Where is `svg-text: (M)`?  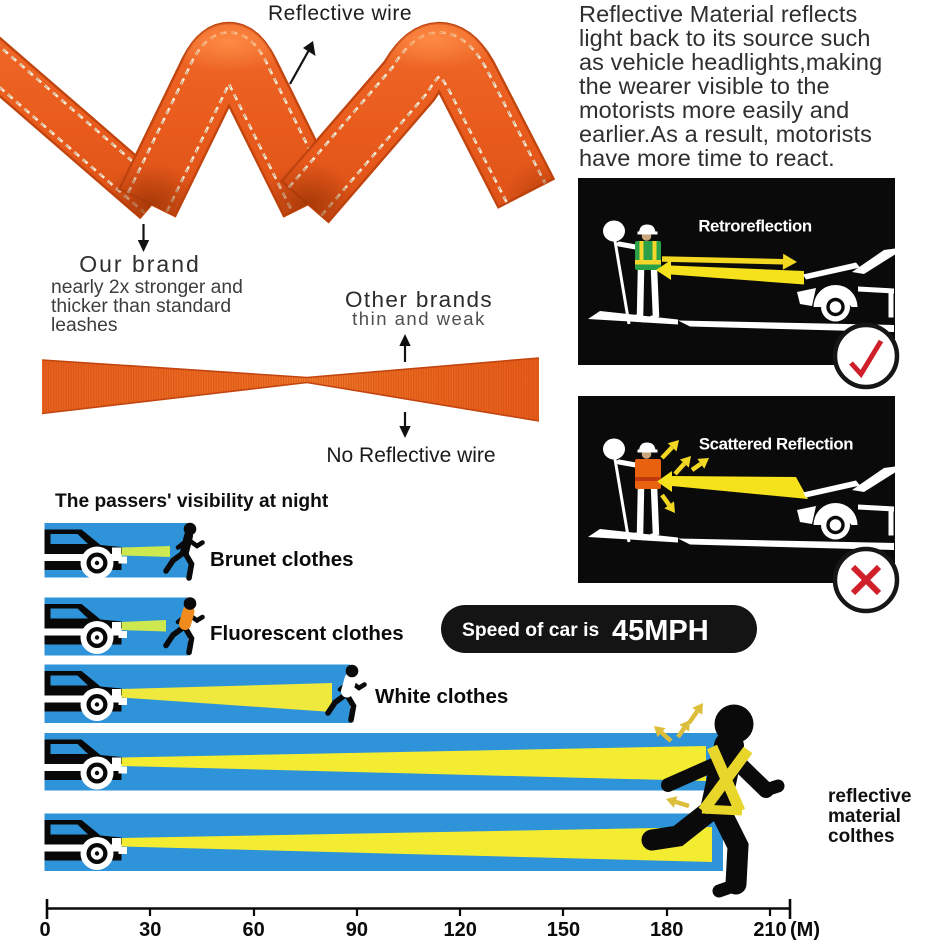
svg-text: (M) is located at coordinates (805, 930).